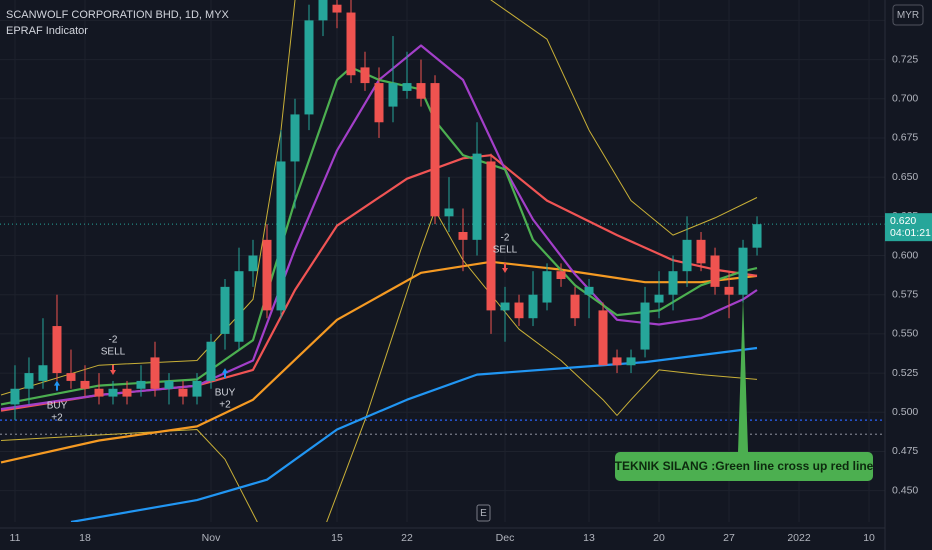 The width and height of the screenshot is (932, 550). I want to click on x-tick-label: 11, so click(15, 538).